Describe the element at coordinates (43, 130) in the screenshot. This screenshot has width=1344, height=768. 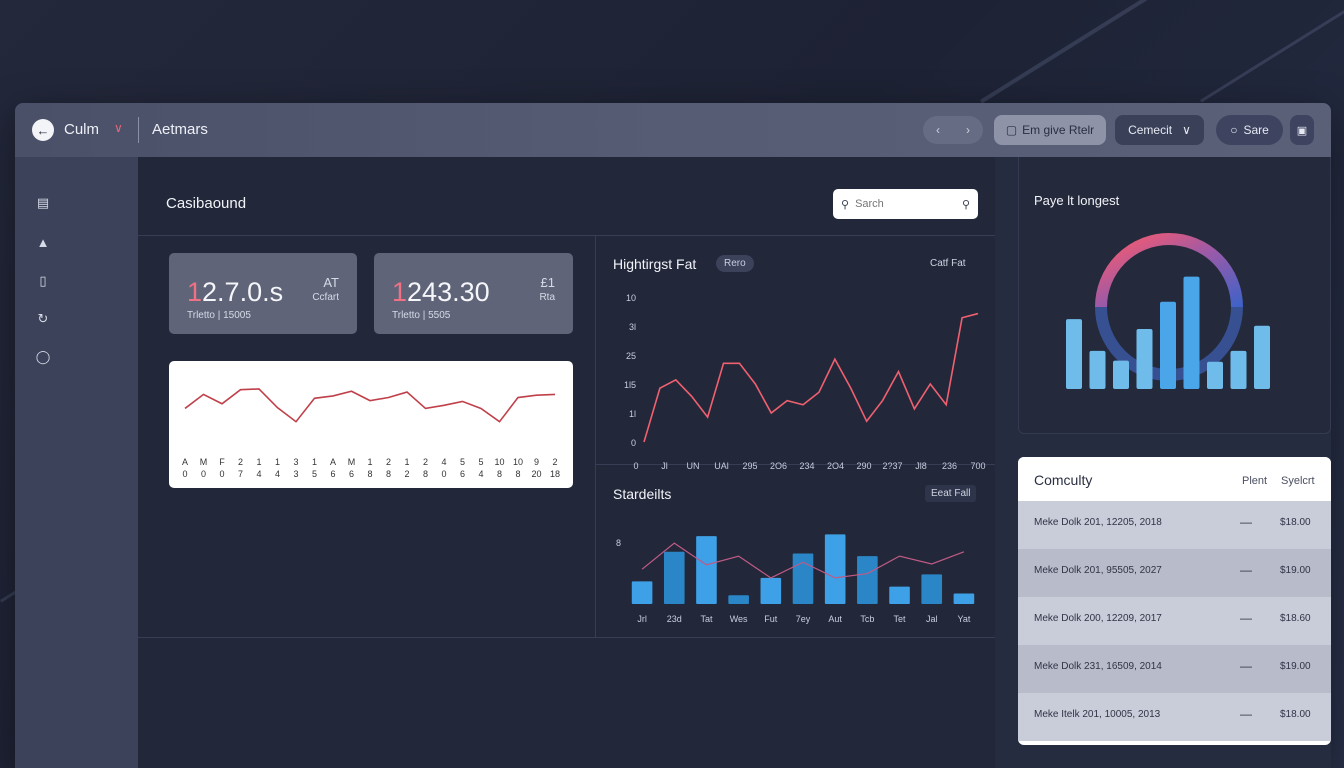
I see `back-arrow-icon: ←` at that location.